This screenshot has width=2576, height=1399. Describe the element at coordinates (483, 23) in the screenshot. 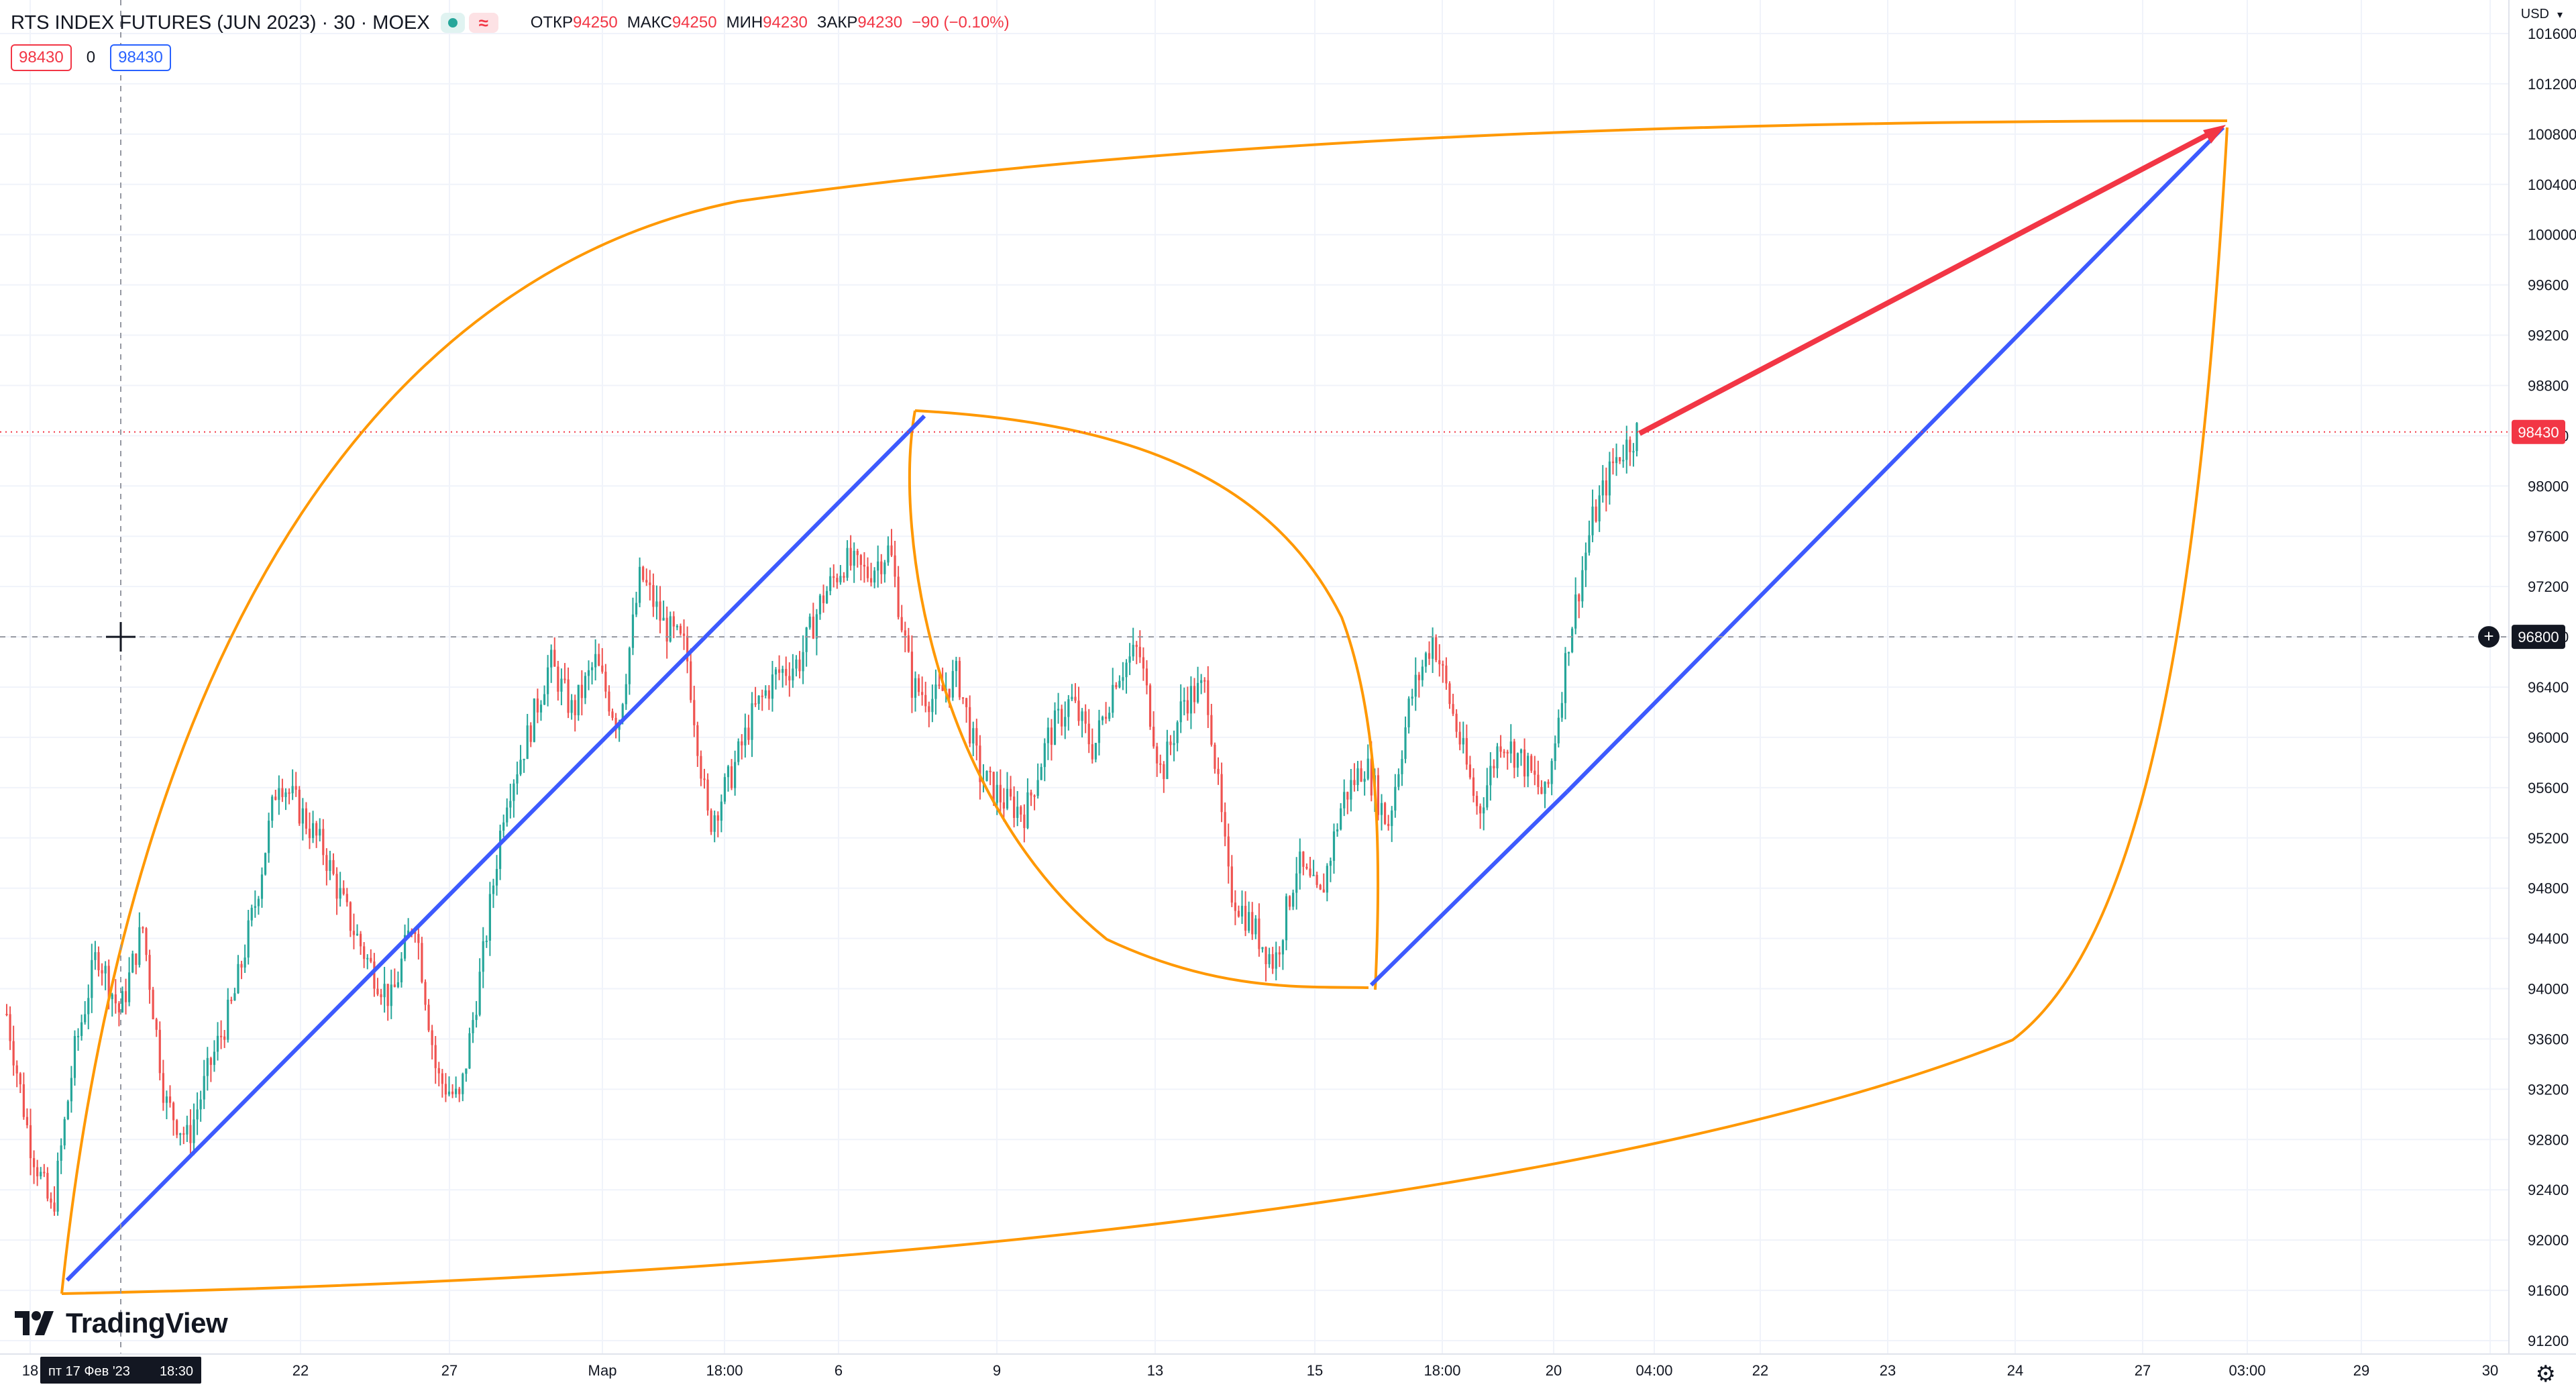

I see `delayed-data-badge: ≈` at that location.